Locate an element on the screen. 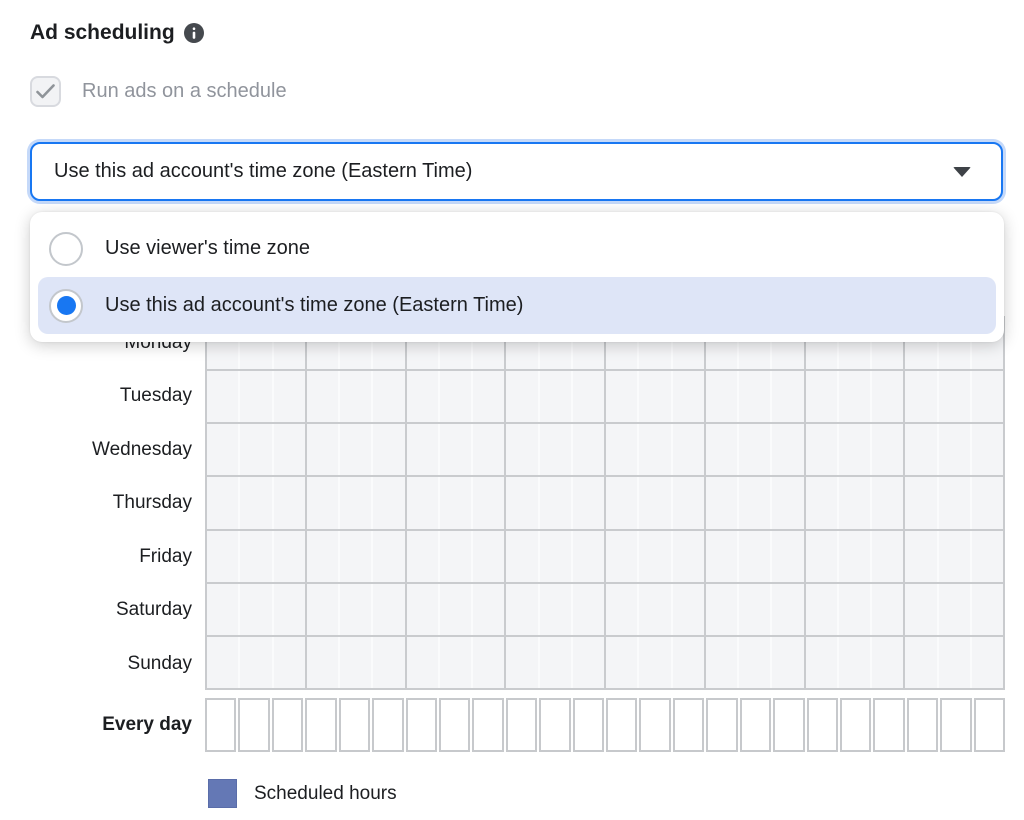 Image resolution: width=1024 pixels, height=820 pixels. schedule-grid-row-friday is located at coordinates (605, 557).